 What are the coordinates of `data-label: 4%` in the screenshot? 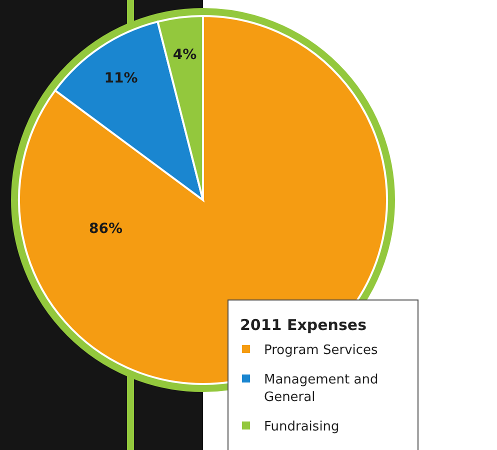 It's located at (184, 54).